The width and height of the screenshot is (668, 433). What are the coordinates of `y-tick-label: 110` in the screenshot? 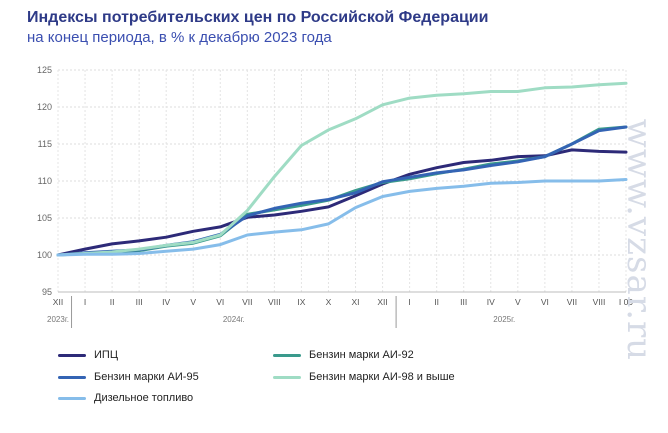 It's located at (45, 181).